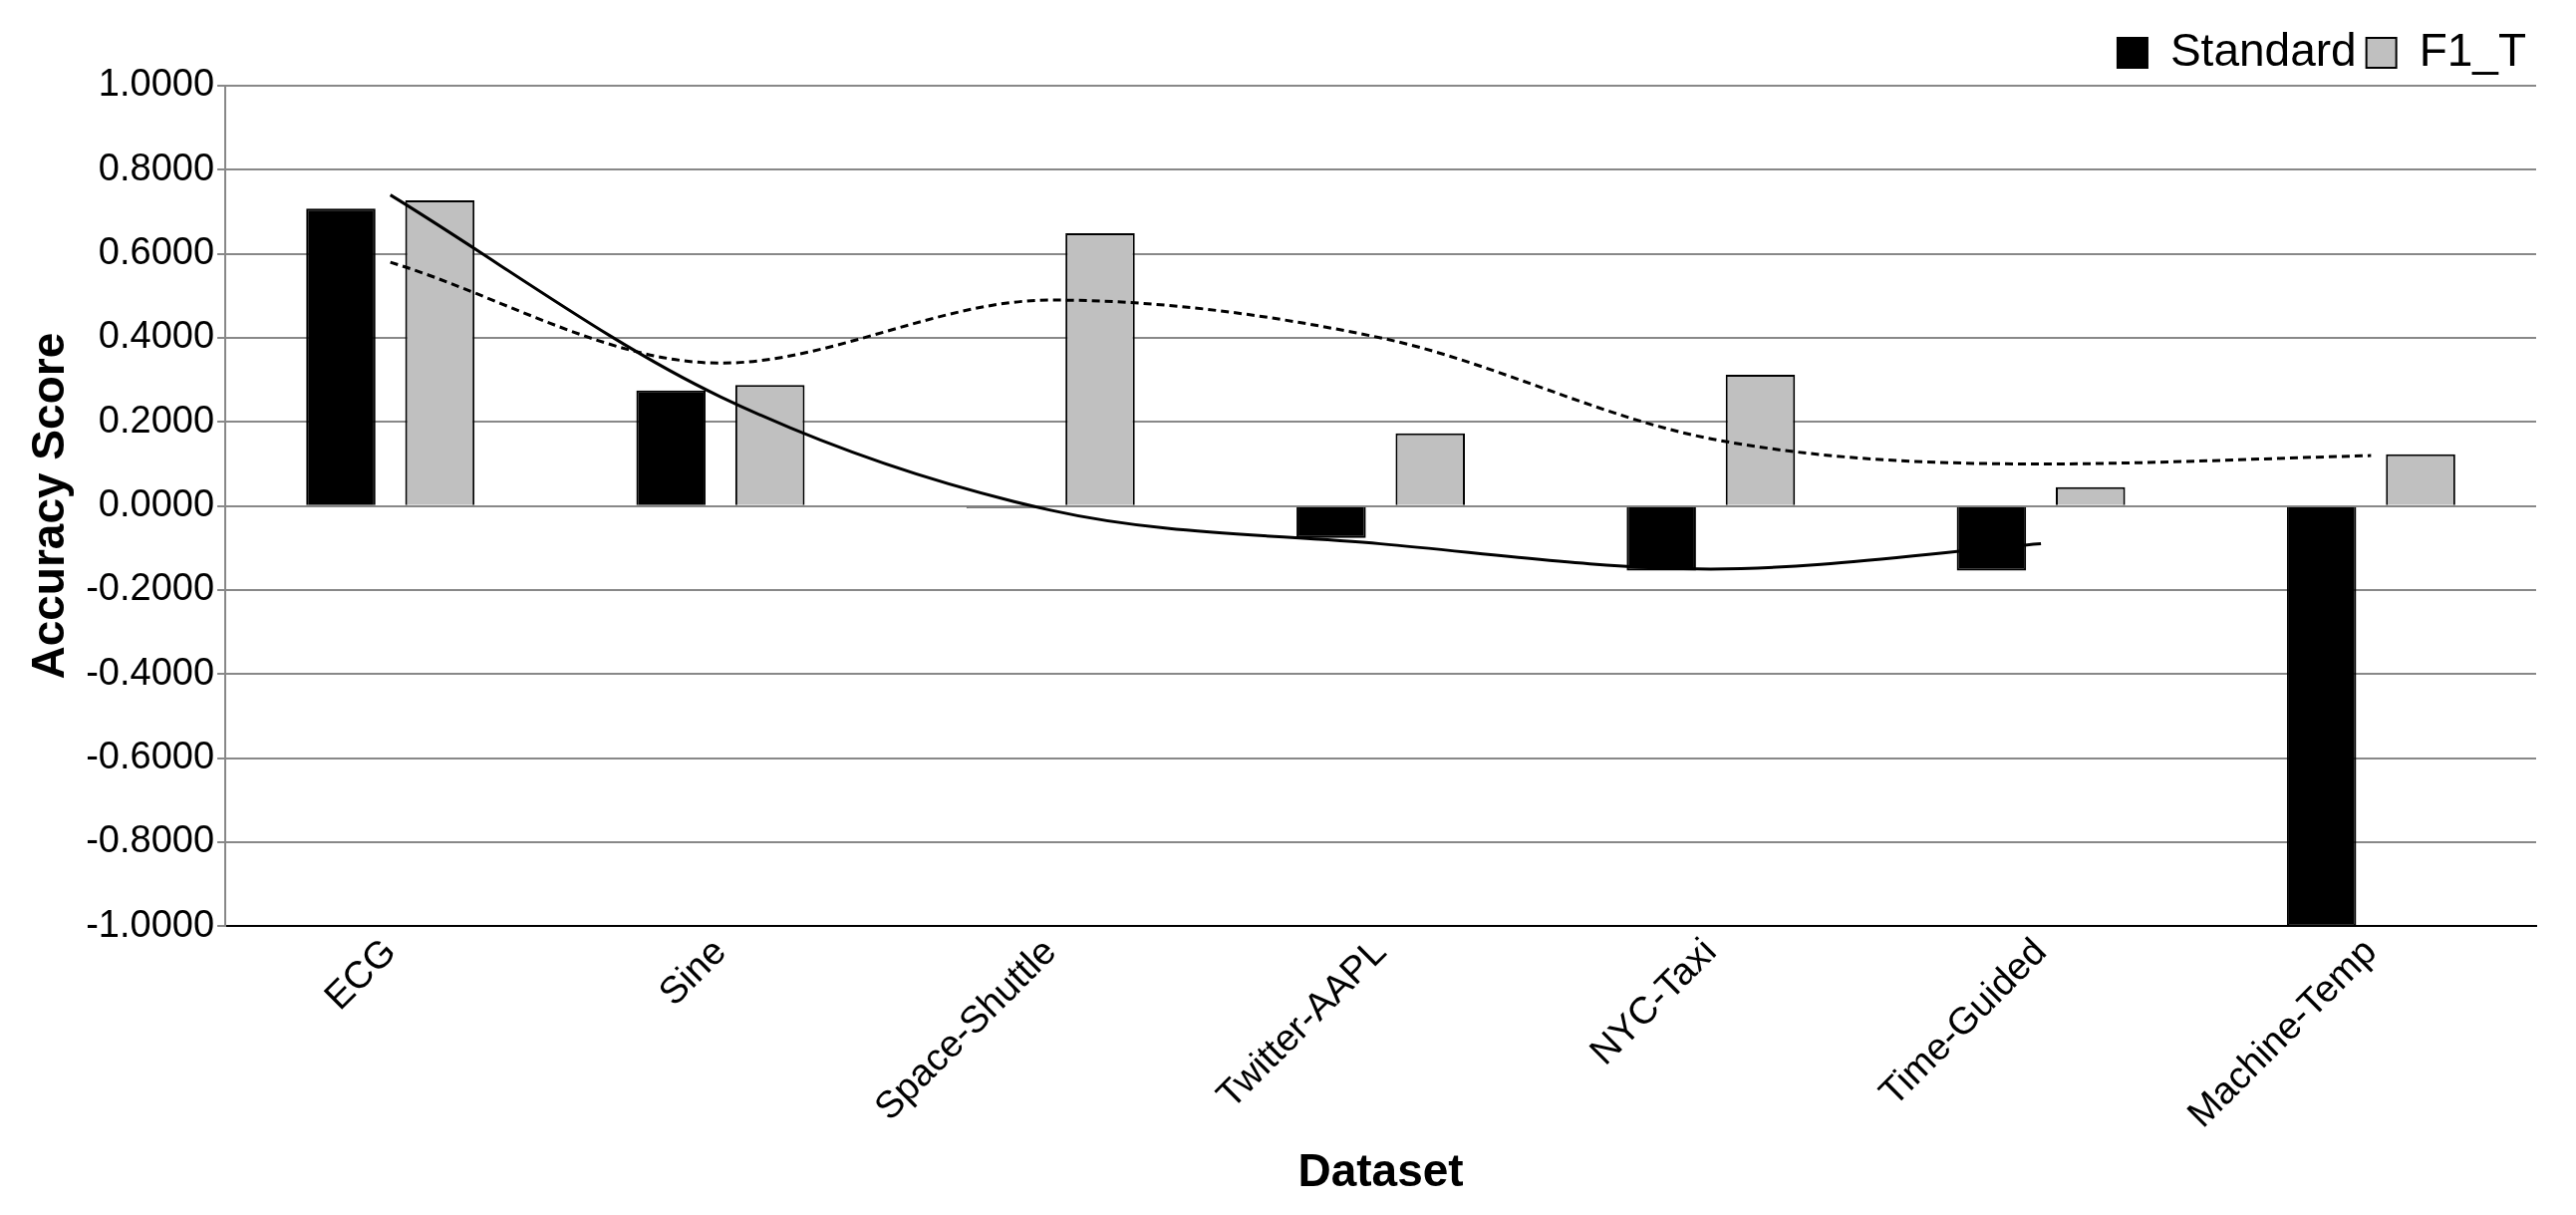 The image size is (2576, 1215). Describe the element at coordinates (692, 971) in the screenshot. I see `x-tick-label: Sine` at that location.